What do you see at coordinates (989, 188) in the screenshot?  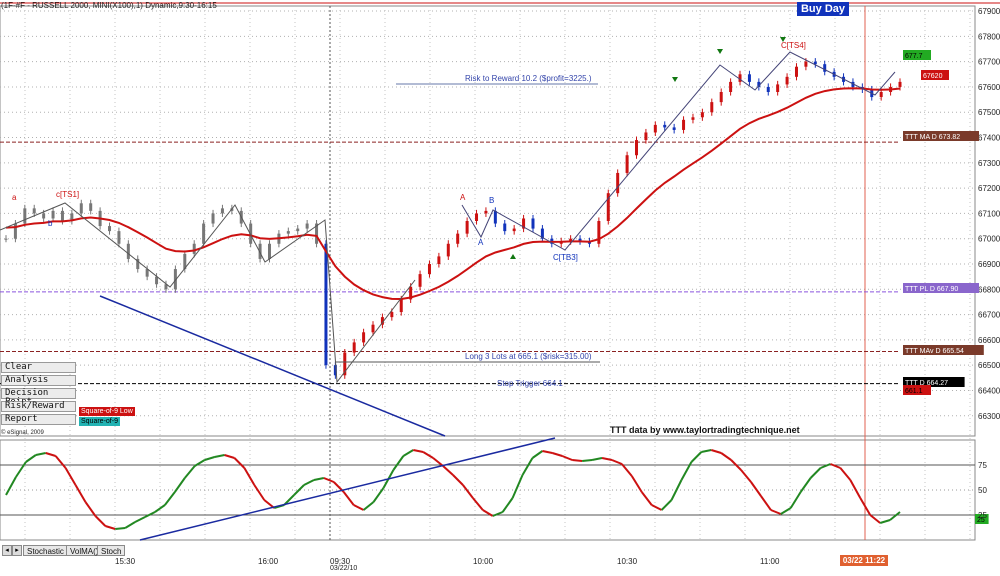 I see `y-tick-label: 67200` at bounding box center [989, 188].